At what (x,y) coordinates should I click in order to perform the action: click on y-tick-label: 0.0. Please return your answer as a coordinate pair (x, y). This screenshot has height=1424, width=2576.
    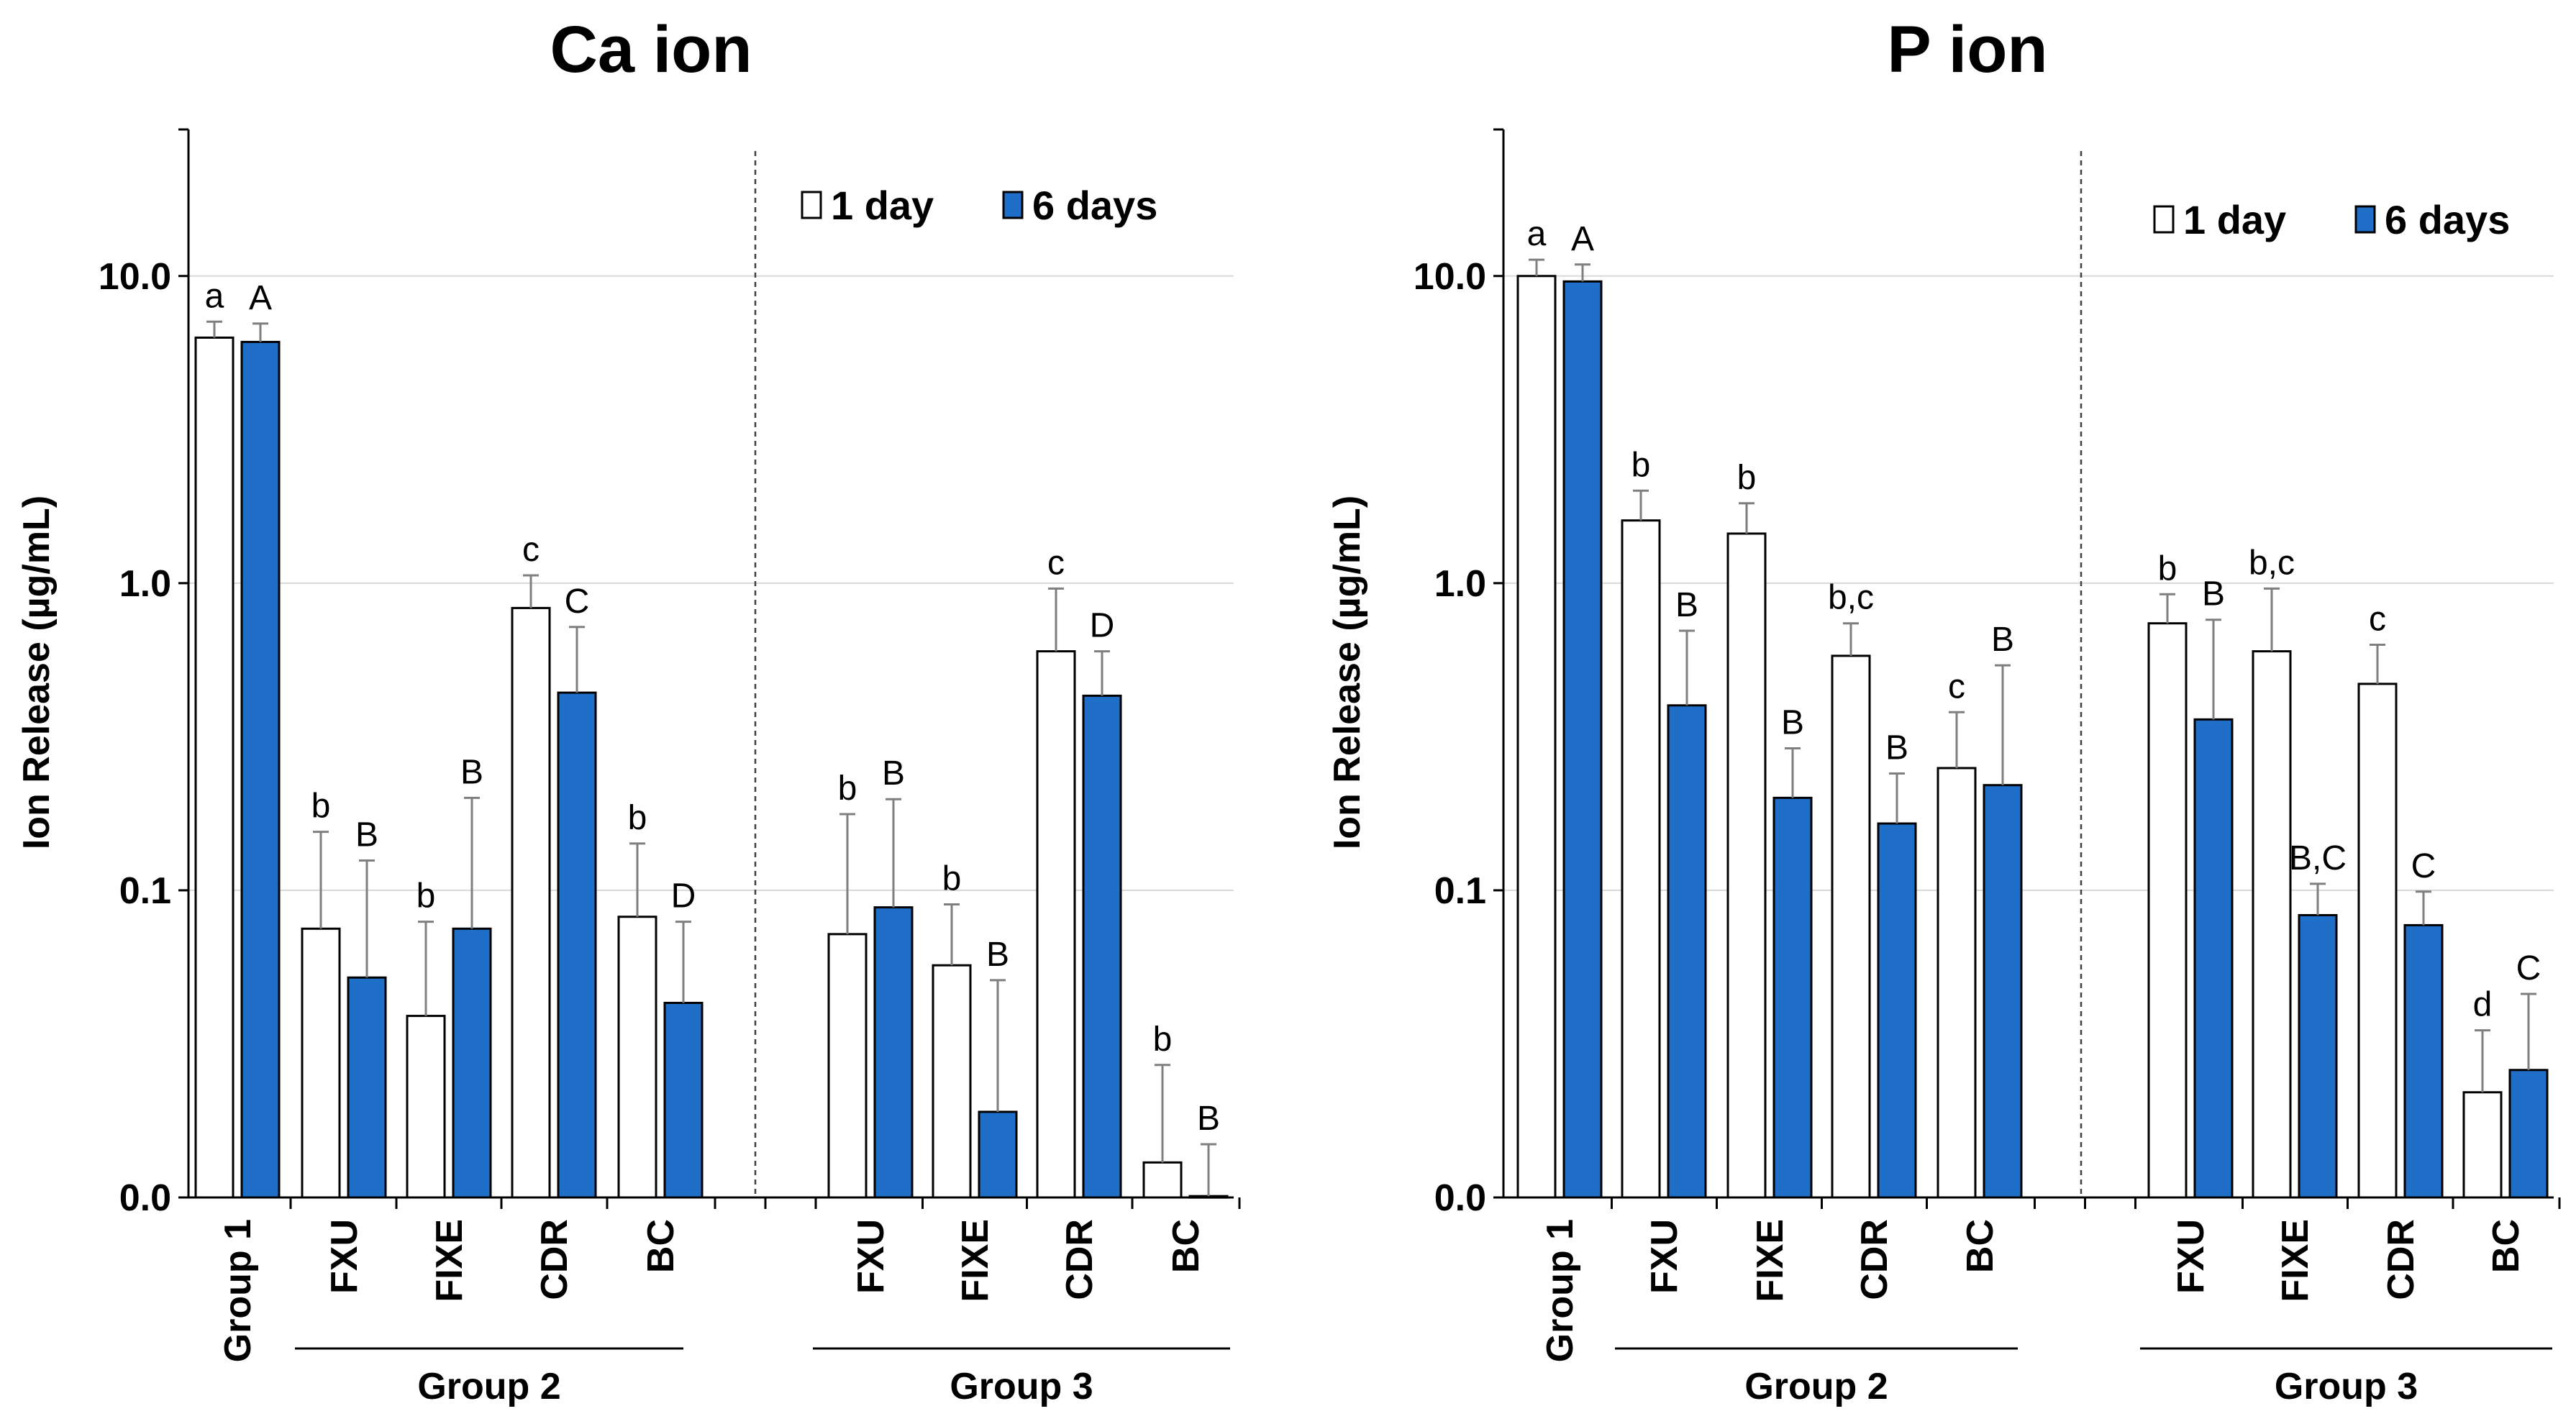
    Looking at the image, I should click on (1460, 1198).